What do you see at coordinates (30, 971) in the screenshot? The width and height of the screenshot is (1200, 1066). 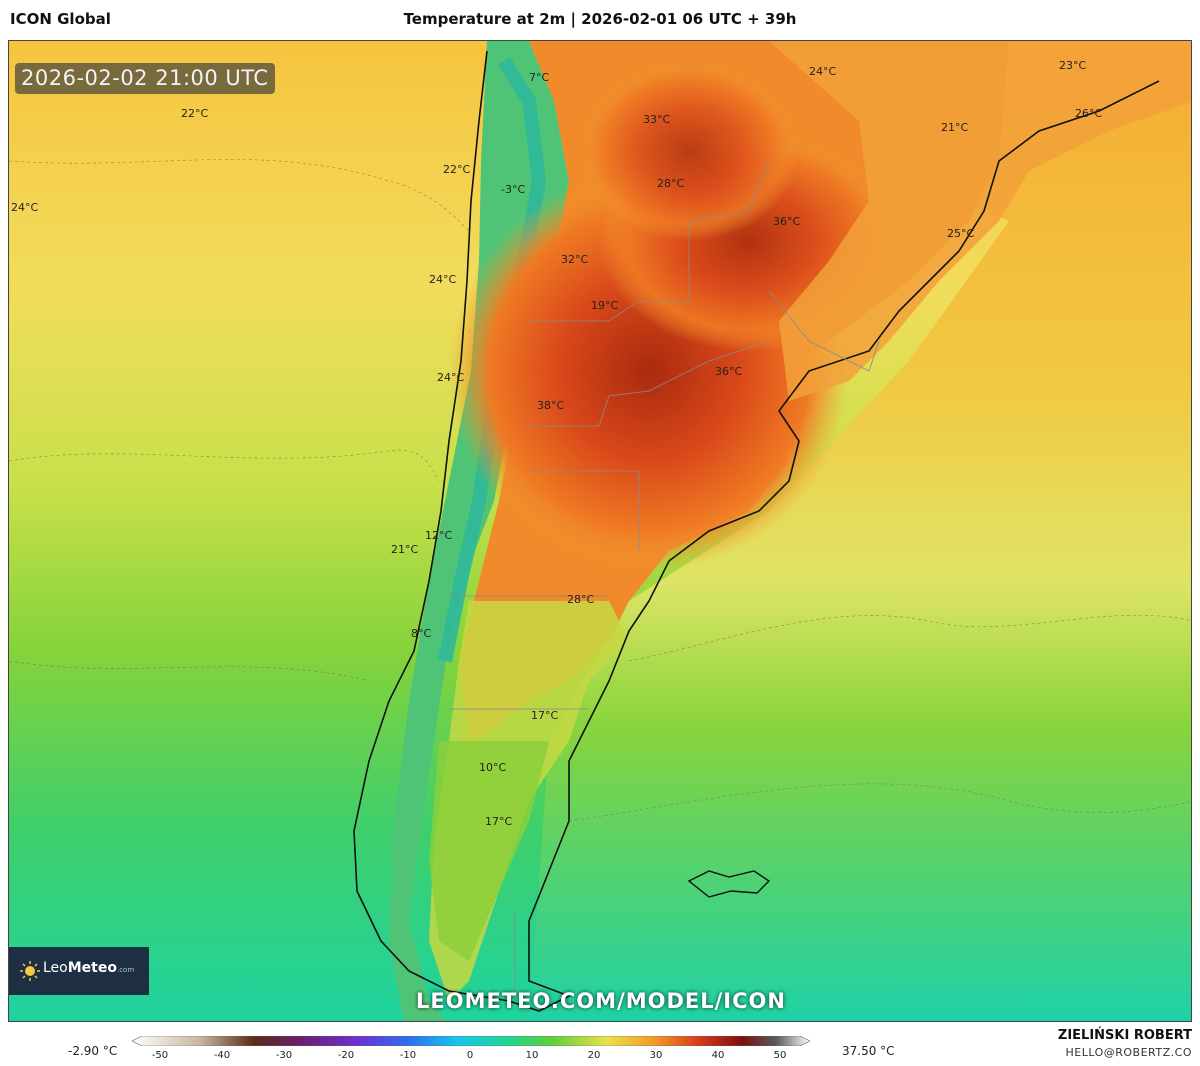 I see `sun-icon` at bounding box center [30, 971].